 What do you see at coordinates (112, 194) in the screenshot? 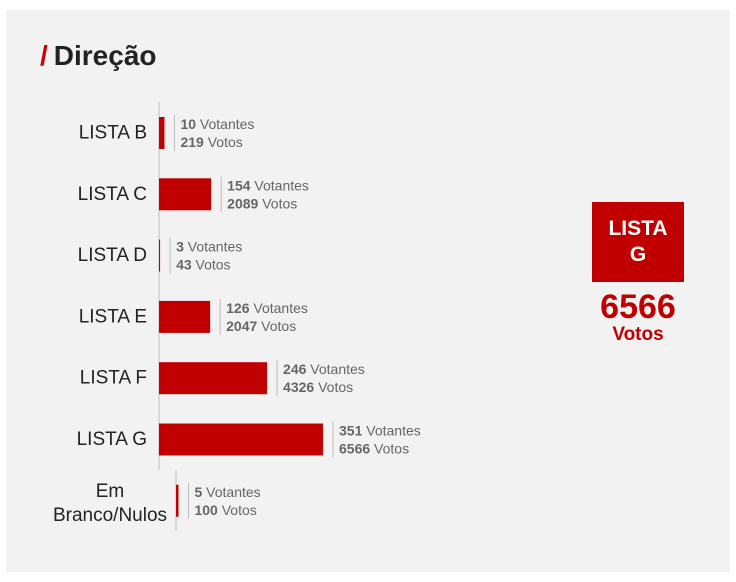
I see `category-label: LISTA C` at bounding box center [112, 194].